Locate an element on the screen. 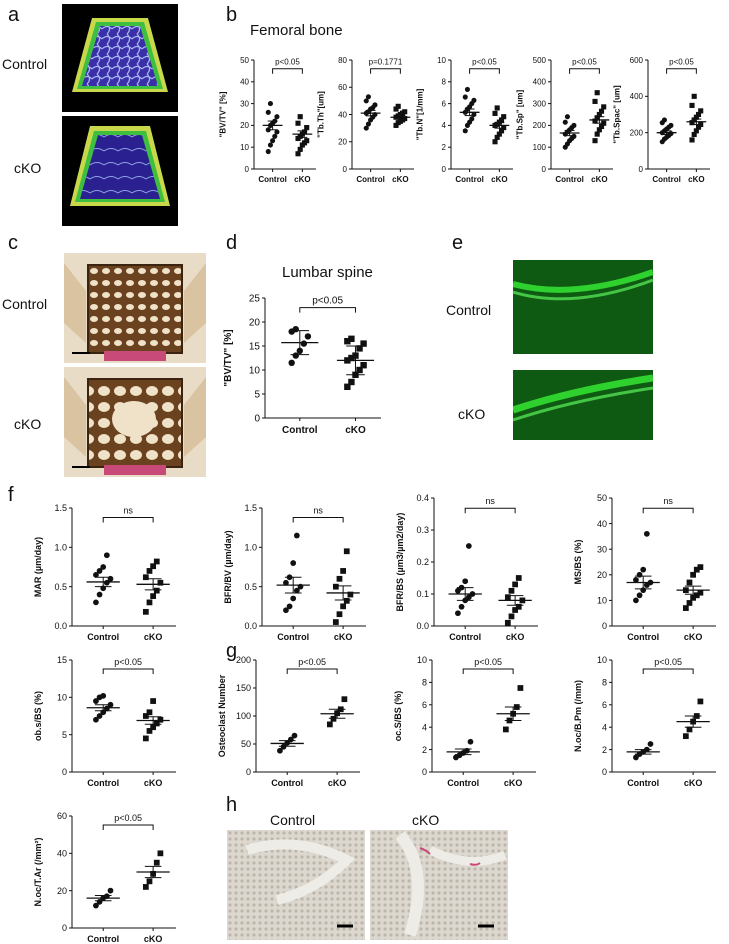  y-tick-label: 1.5 is located at coordinates (250, 508).